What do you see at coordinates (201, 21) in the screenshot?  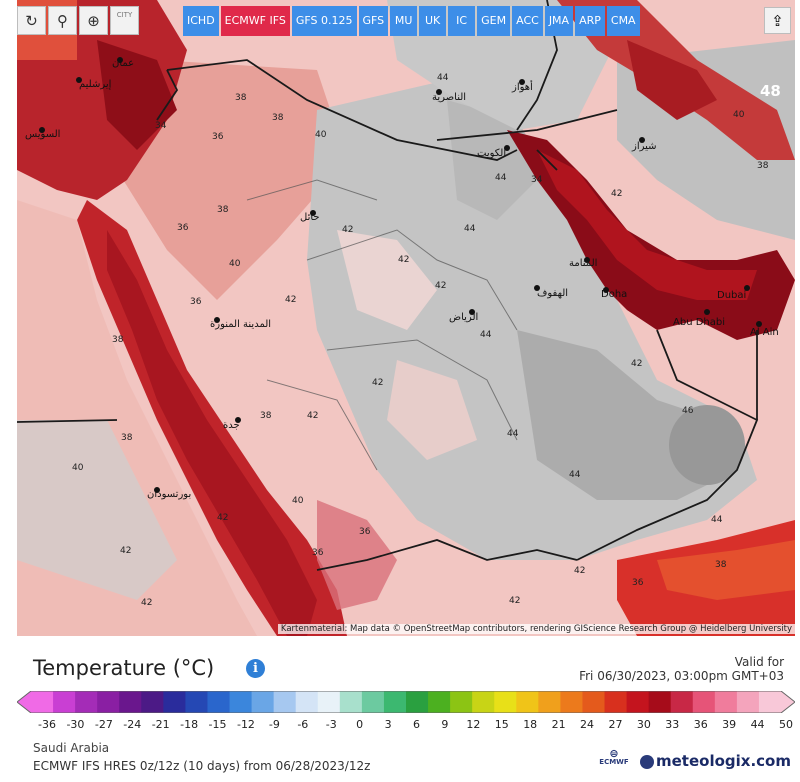 I see `model-button-ichd: ICHD` at bounding box center [201, 21].